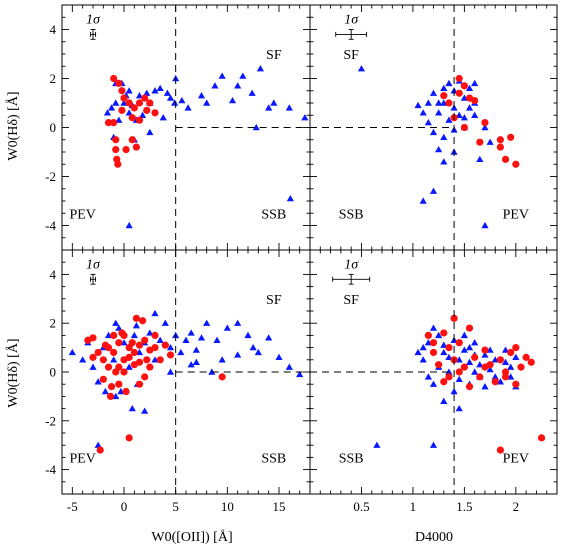  Describe the element at coordinates (274, 300) in the screenshot. I see `bottom-left-region-label-sf: SF` at that location.